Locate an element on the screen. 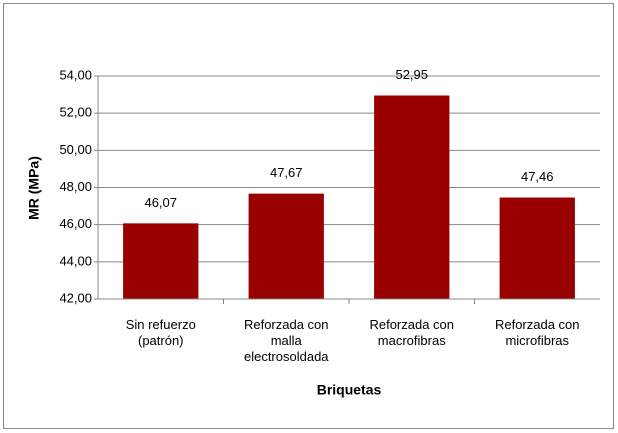 This screenshot has width=618, height=433. value-label: 47,46 is located at coordinates (537, 176).